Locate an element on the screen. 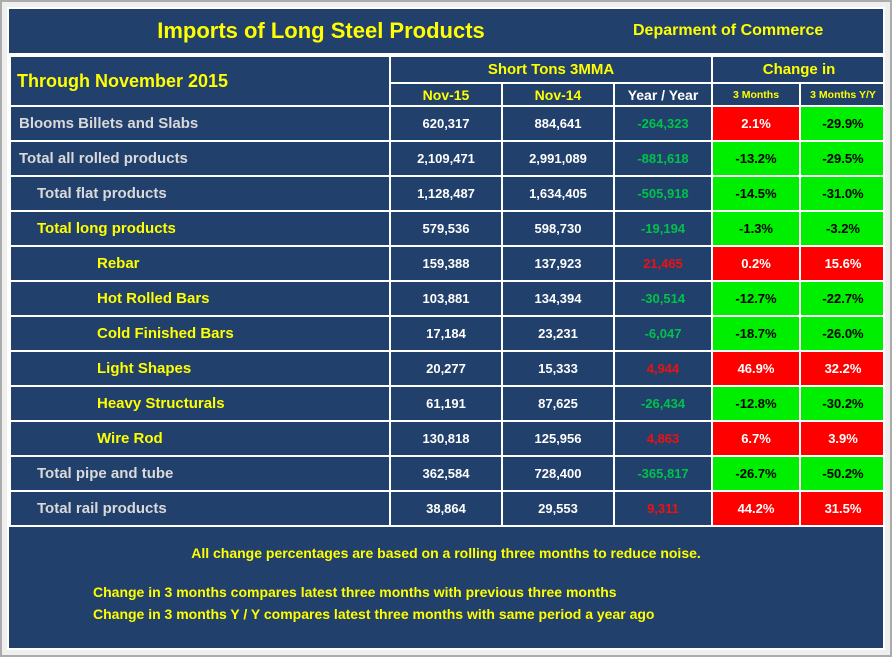 The image size is (892, 657). cell-change-3-months: 6.7% is located at coordinates (756, 438).